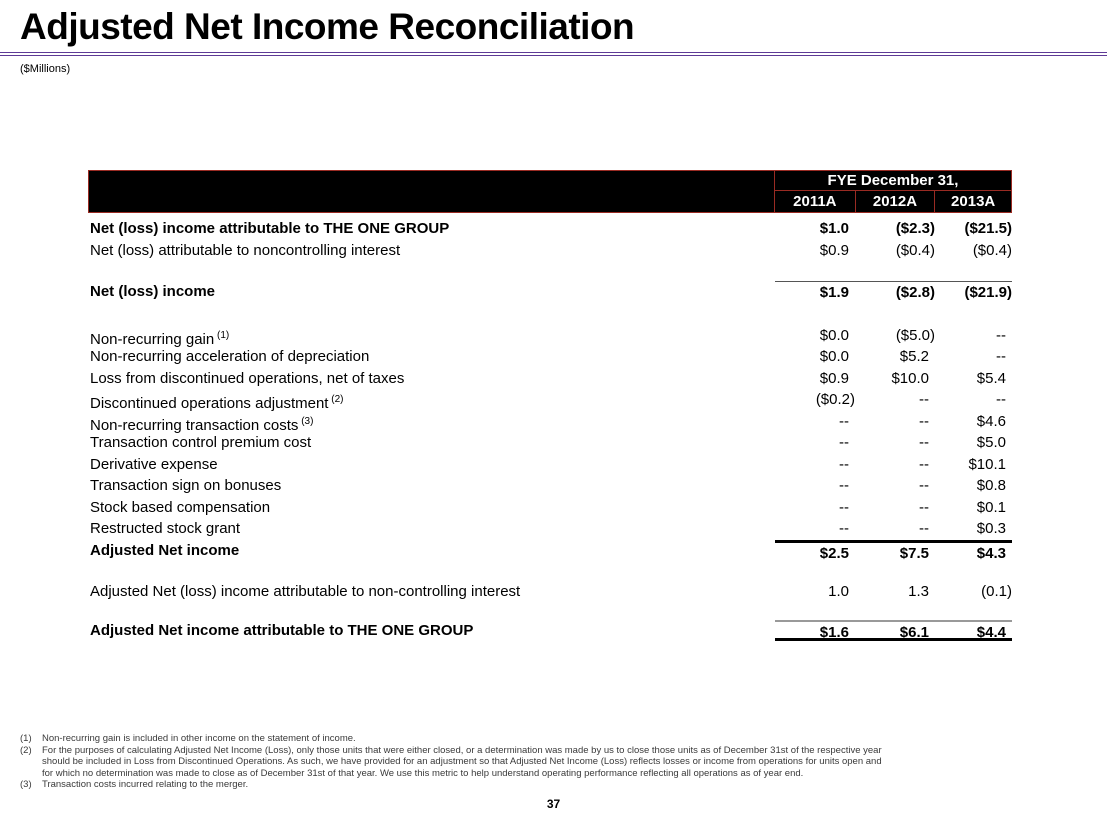 This screenshot has width=1107, height=830. What do you see at coordinates (217, 403) in the screenshot?
I see `row-label: Discontinued operations adjustment (2)` at bounding box center [217, 403].